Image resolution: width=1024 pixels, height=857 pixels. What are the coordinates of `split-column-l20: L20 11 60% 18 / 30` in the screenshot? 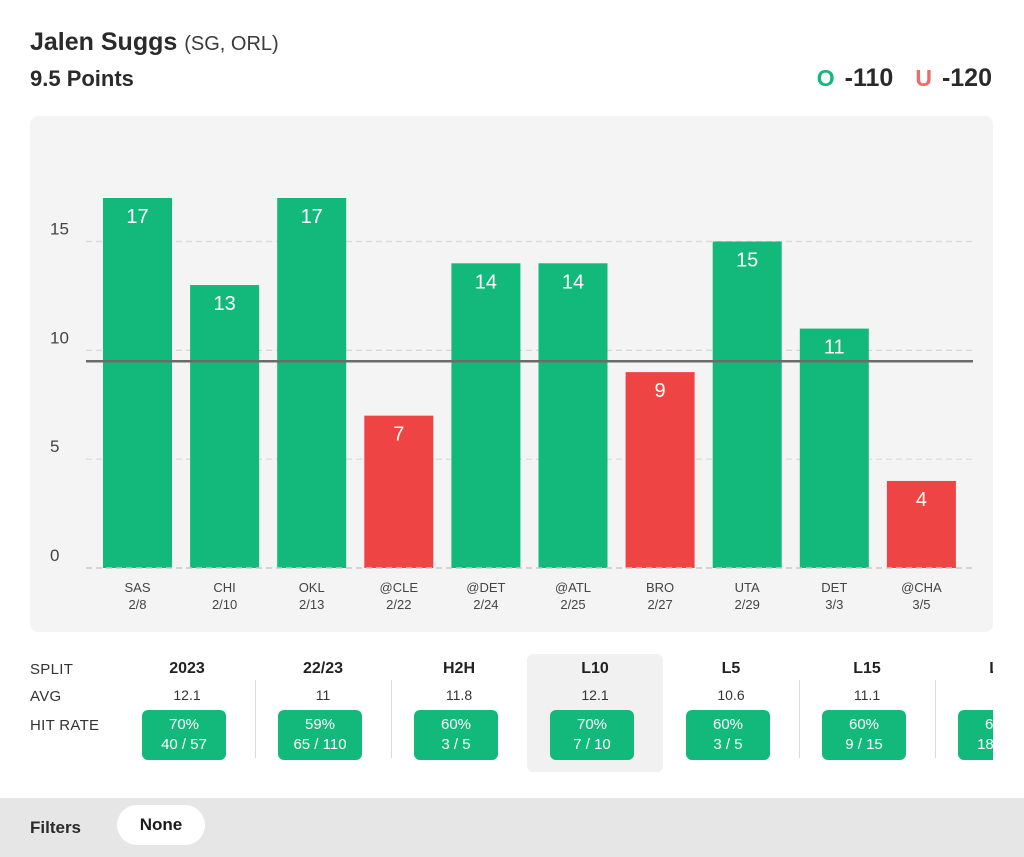 It's located at (964, 713).